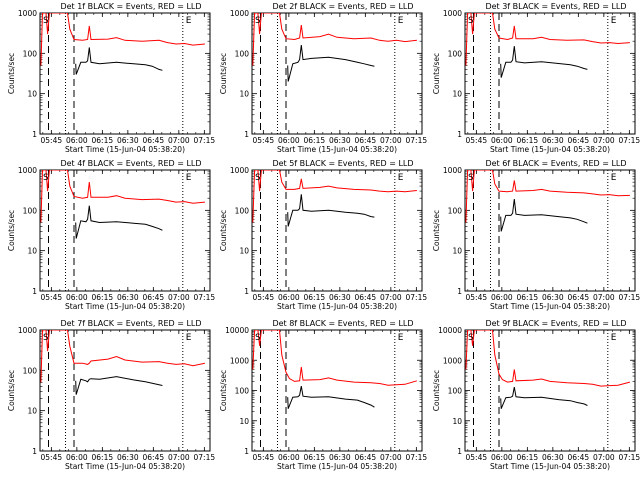 The height and width of the screenshot is (480, 640). What do you see at coordinates (450, 330) in the screenshot?
I see `y-tick-label: 10000` at bounding box center [450, 330].